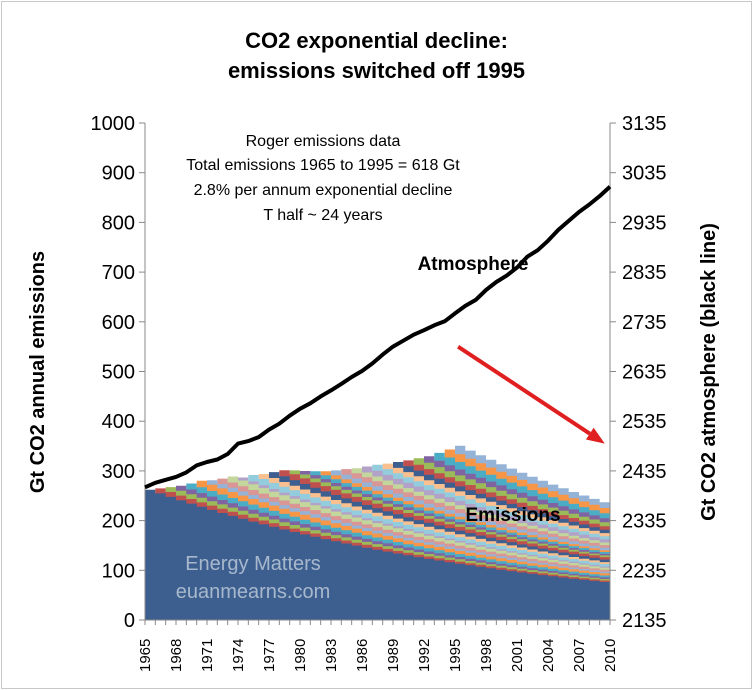 Image resolution: width=753 pixels, height=690 pixels. What do you see at coordinates (118, 373) in the screenshot?
I see `y-tick-label: 500` at bounding box center [118, 373].